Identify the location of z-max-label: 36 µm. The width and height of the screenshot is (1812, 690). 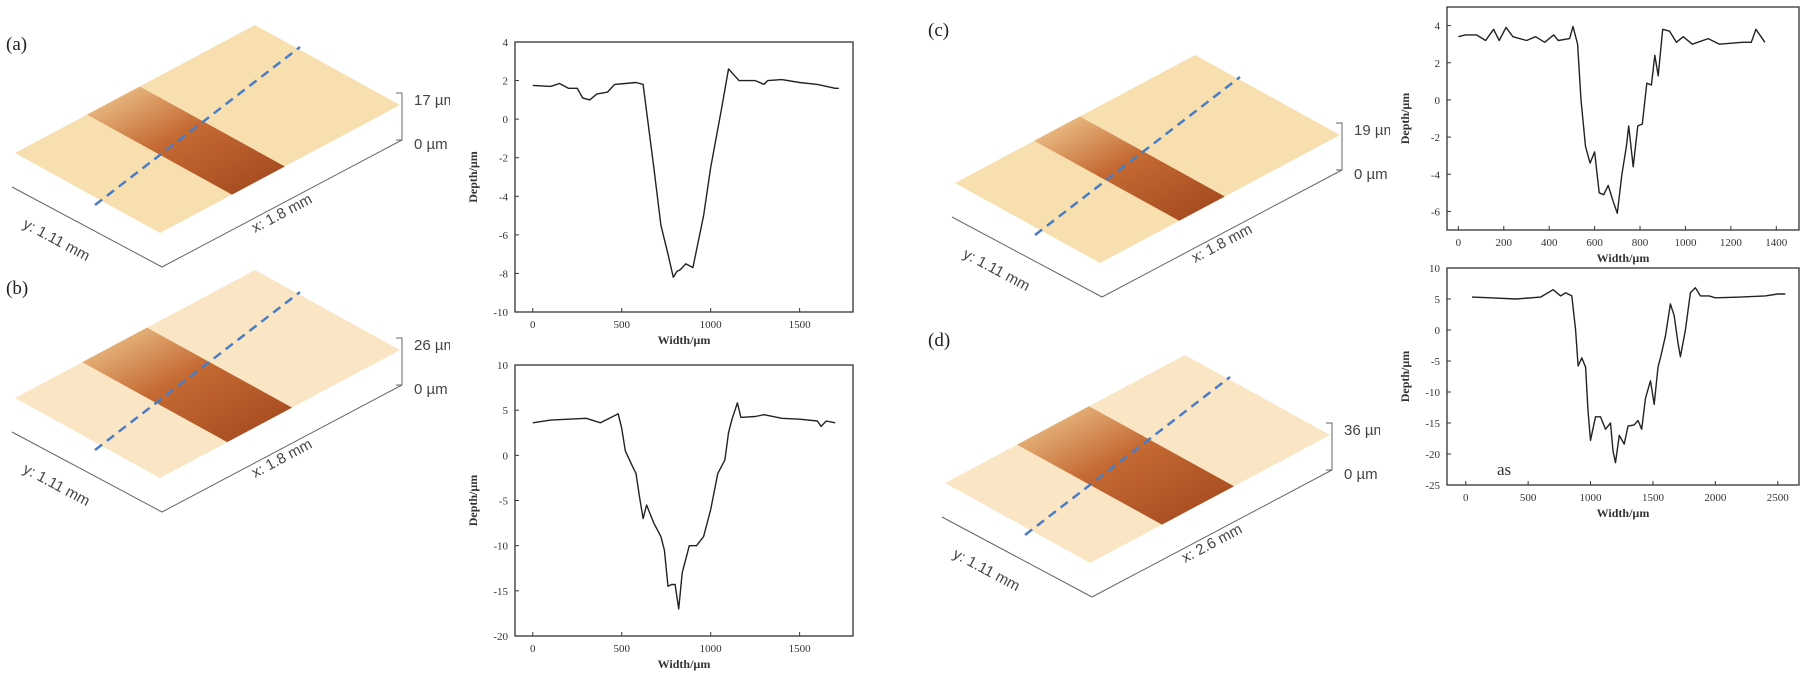
(1362, 430).